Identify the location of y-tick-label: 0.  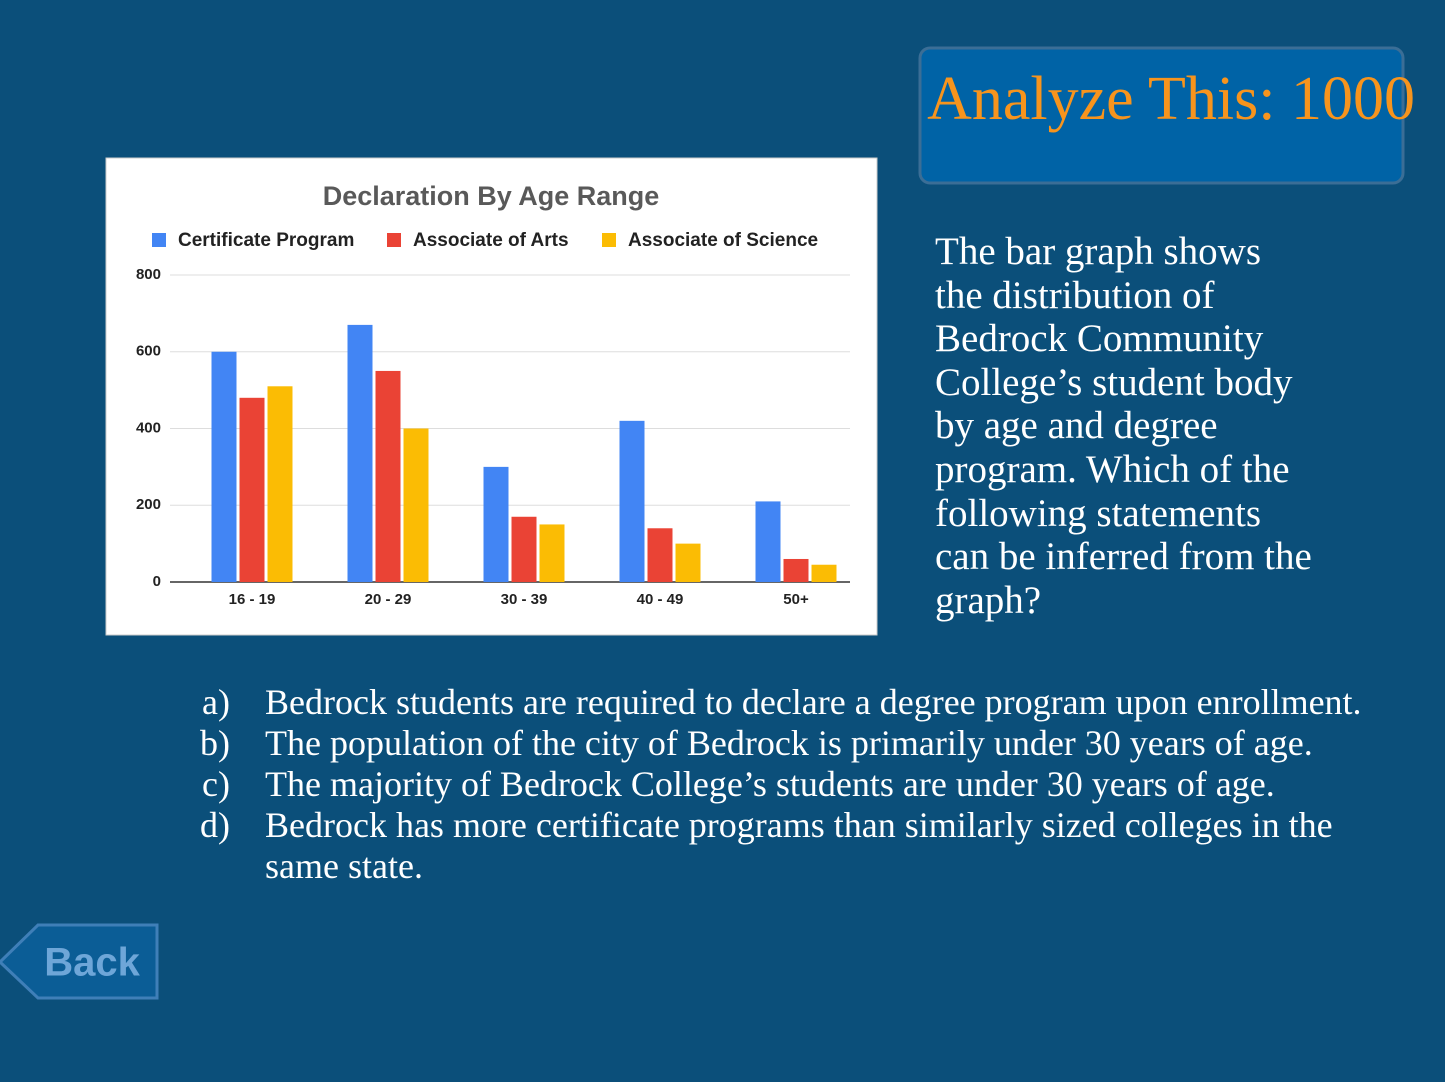
(157, 581).